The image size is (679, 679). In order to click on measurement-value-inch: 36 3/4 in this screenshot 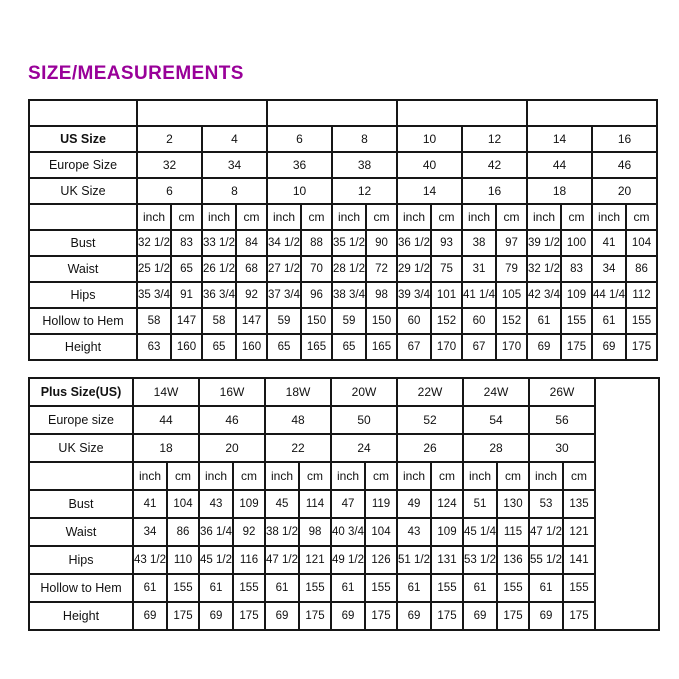, I will do `click(219, 295)`.